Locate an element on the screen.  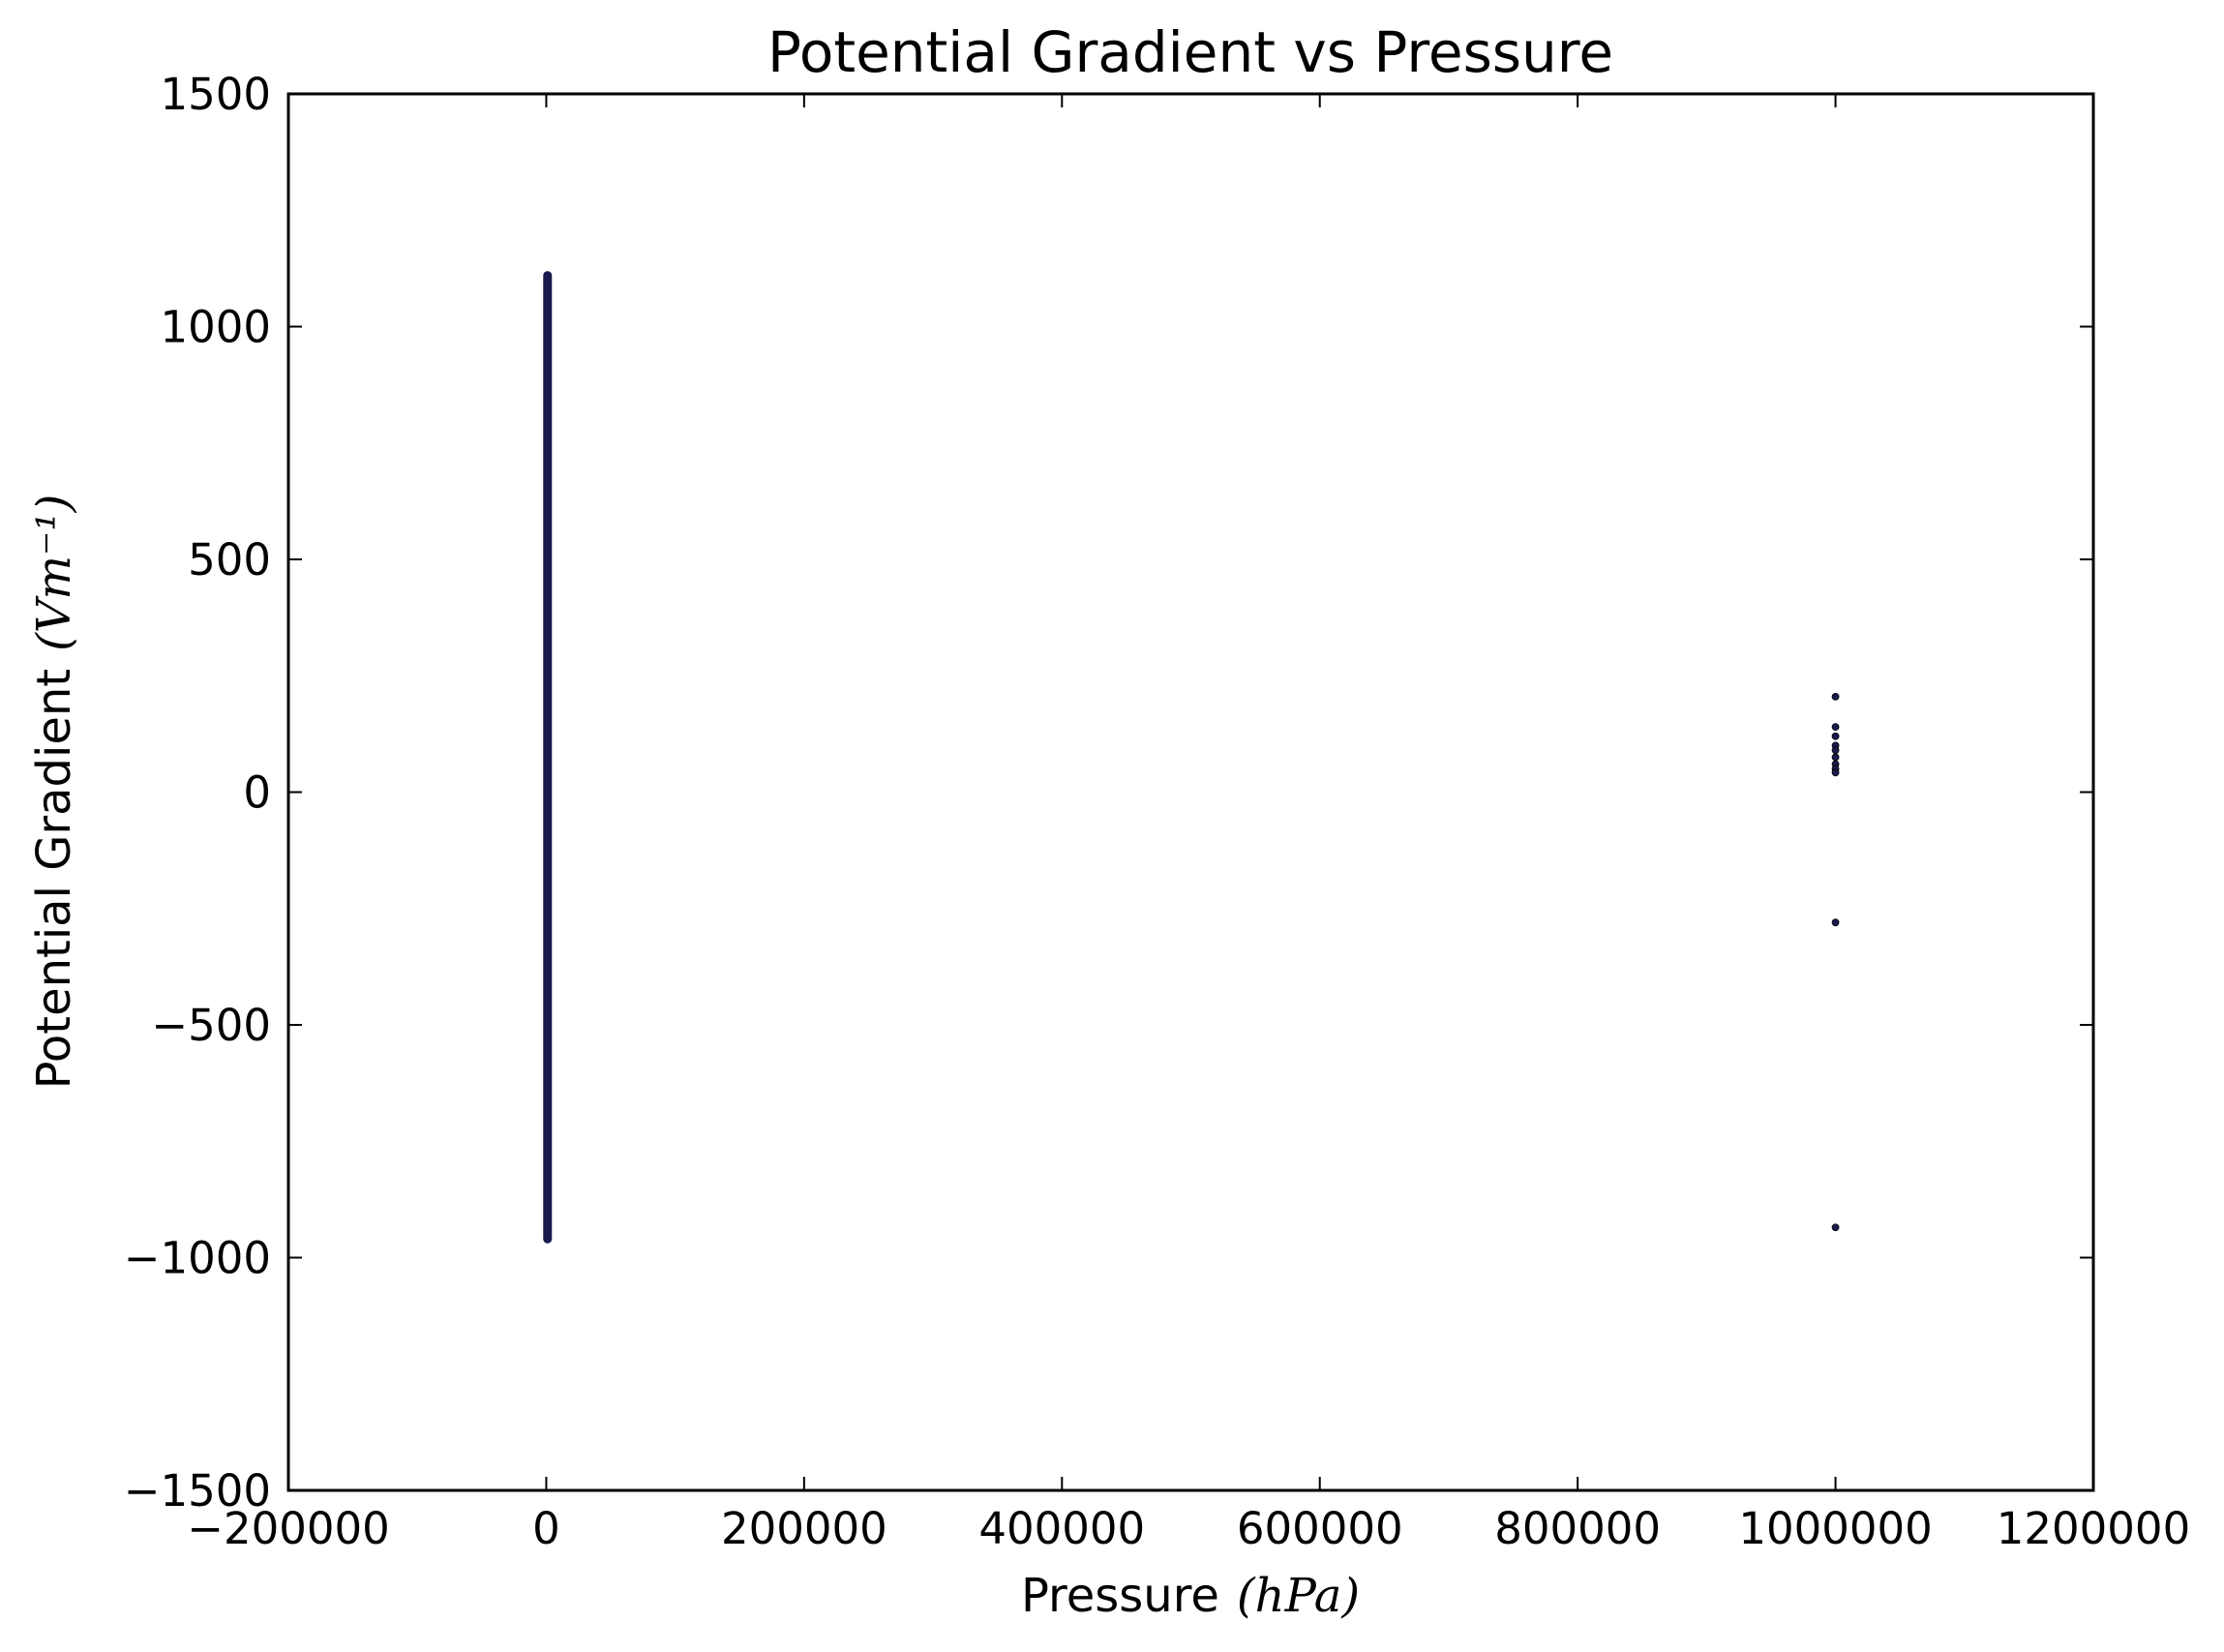
x-tick-label: 400000 is located at coordinates (1061, 1529).